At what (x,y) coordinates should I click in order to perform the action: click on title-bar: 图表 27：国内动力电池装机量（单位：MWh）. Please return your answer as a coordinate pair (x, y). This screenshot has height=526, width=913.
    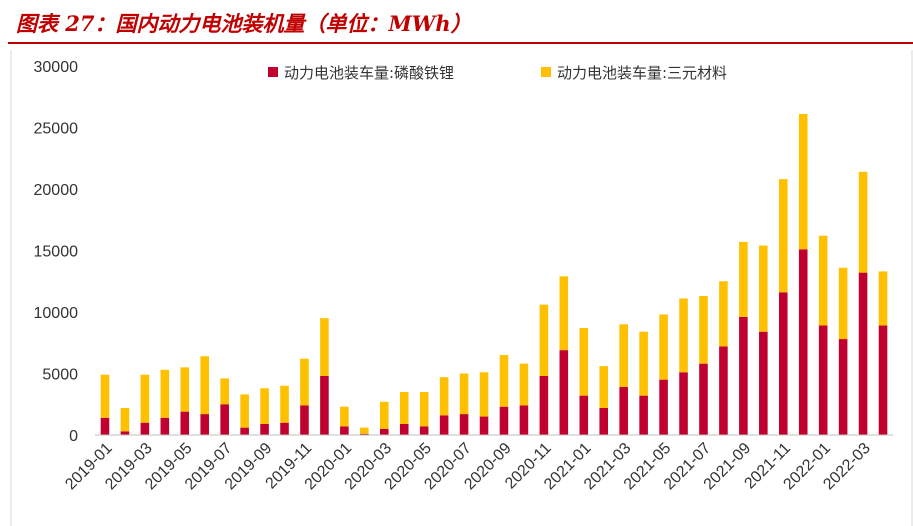
    Looking at the image, I should click on (456, 22).